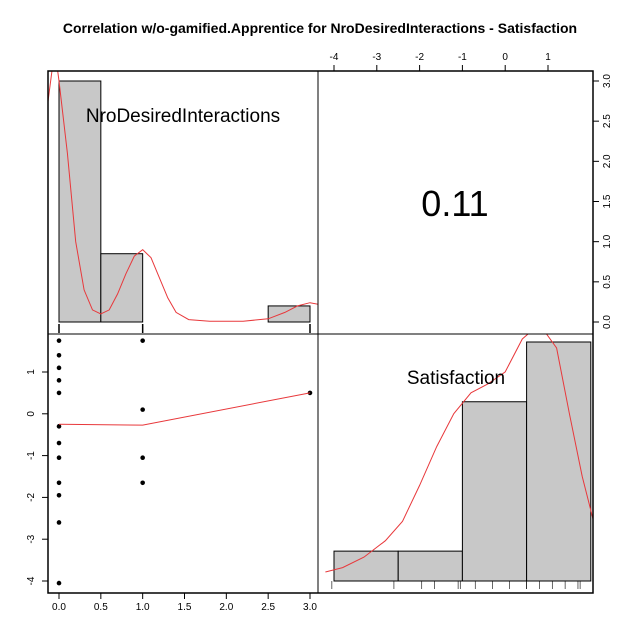 The image size is (640, 640). I want to click on top-axis-tick-label: -1, so click(462, 57).